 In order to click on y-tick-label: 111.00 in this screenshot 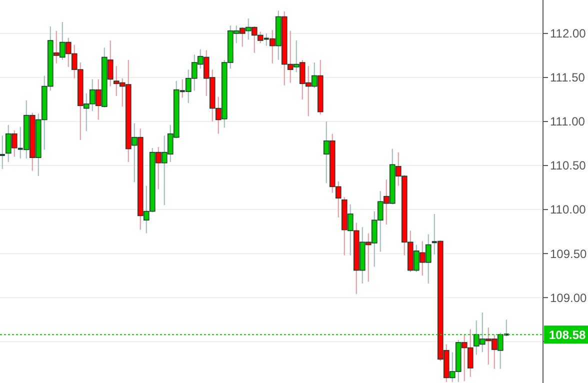, I will do `click(568, 121)`.